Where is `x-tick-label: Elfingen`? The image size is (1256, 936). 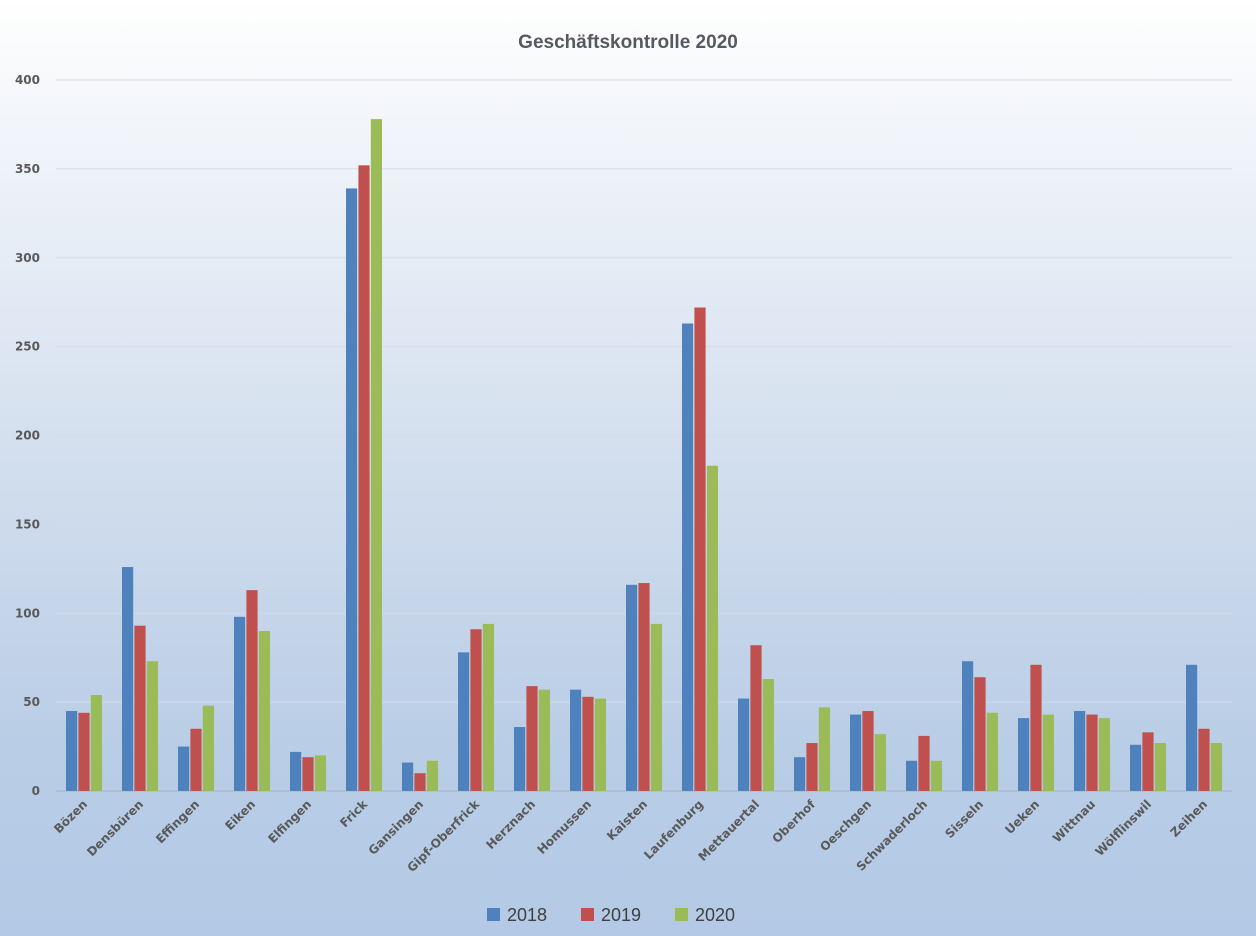
x-tick-label: Elfingen is located at coordinates (289, 821).